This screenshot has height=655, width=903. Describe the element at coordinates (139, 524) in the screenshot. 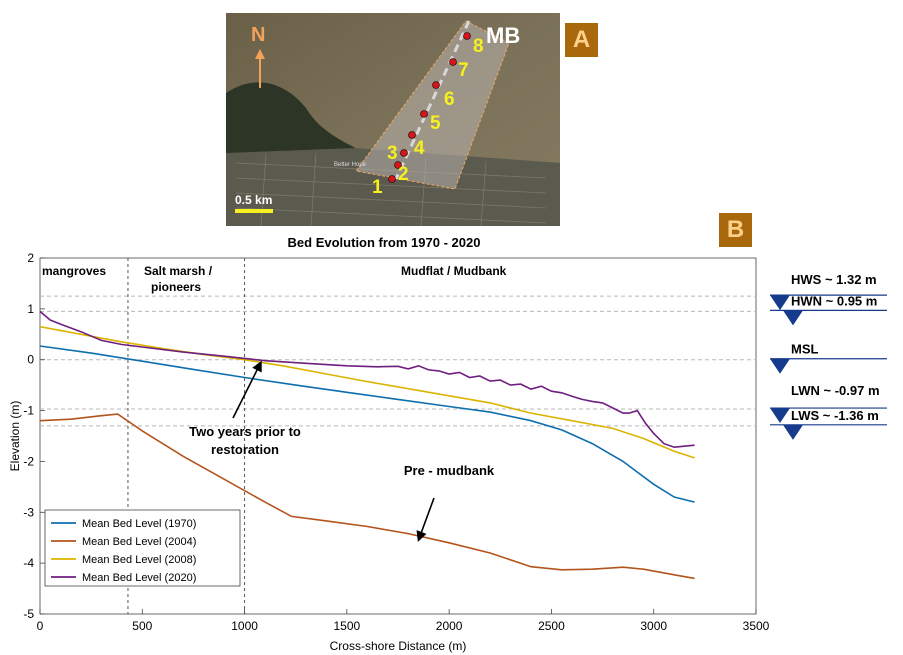

I see `legend-label: Mean Bed Level (1970)` at that location.